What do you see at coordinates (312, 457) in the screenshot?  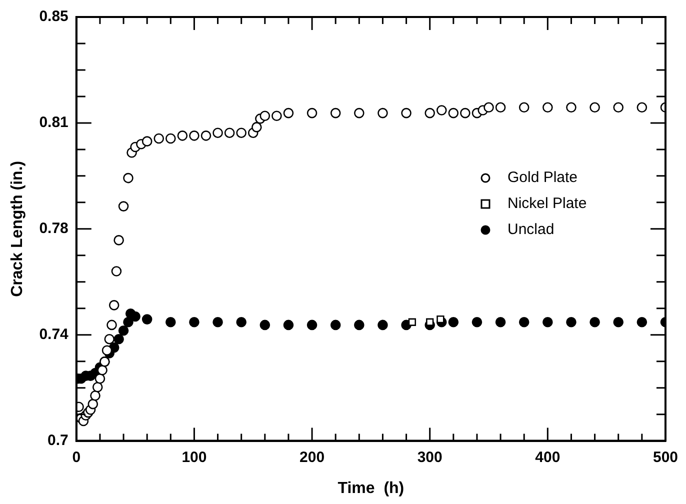 I see `x-tick-label: 200` at bounding box center [312, 457].